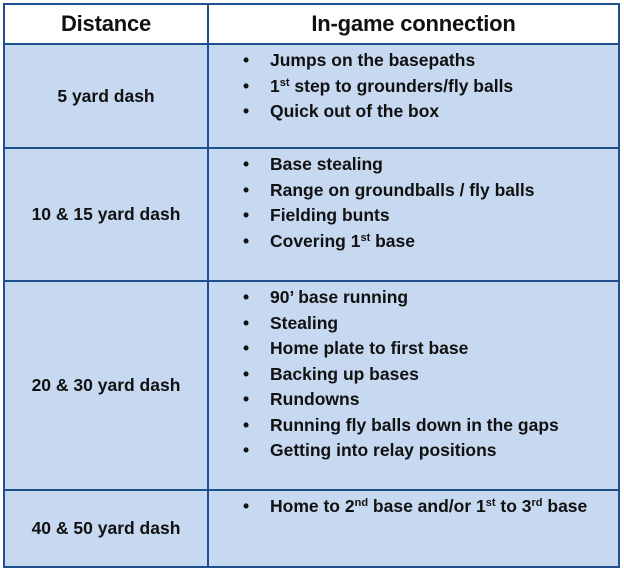  I want to click on list-item: • 1st step to grounders/fly balls, so click(430, 87).